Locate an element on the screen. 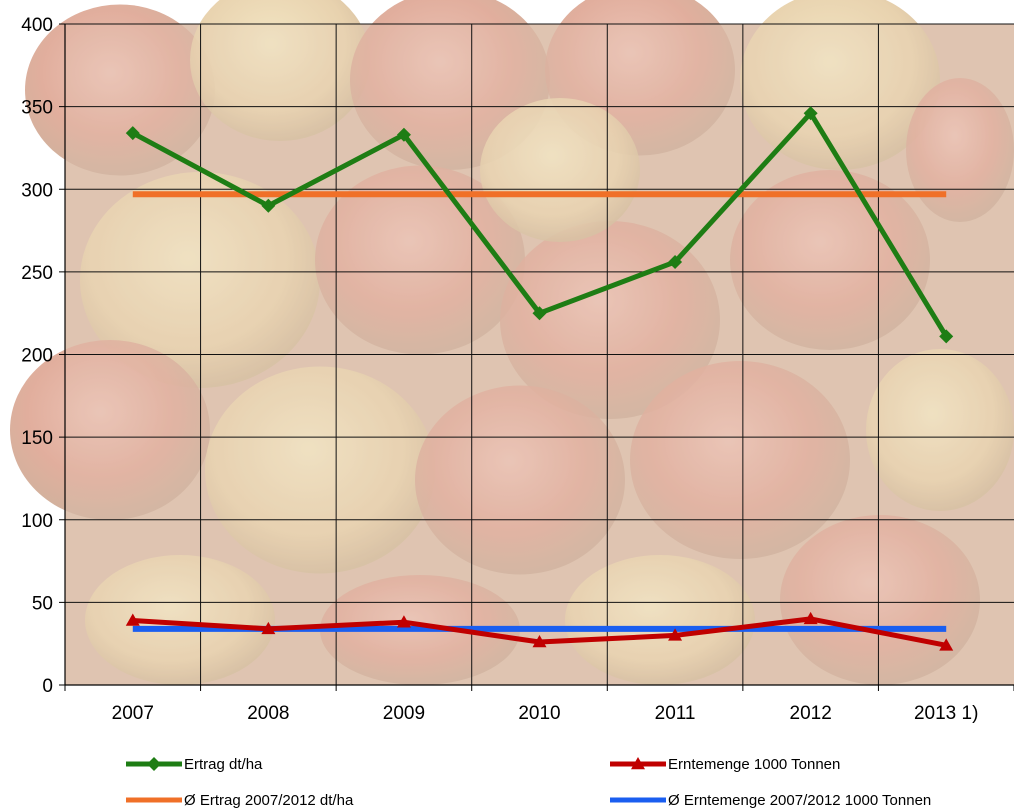 The image size is (1014, 811). legend-item: Ø Erntemenge 2007/2012 1000 Tonnen is located at coordinates (770, 800).